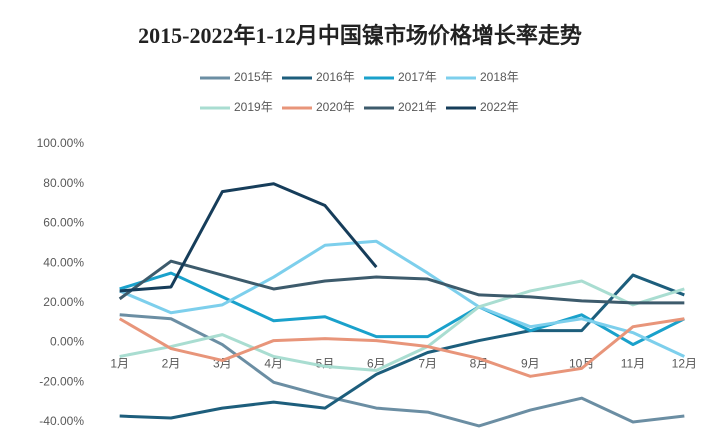  What do you see at coordinates (335, 77) in the screenshot?
I see `legend-label: 2016年` at bounding box center [335, 77].